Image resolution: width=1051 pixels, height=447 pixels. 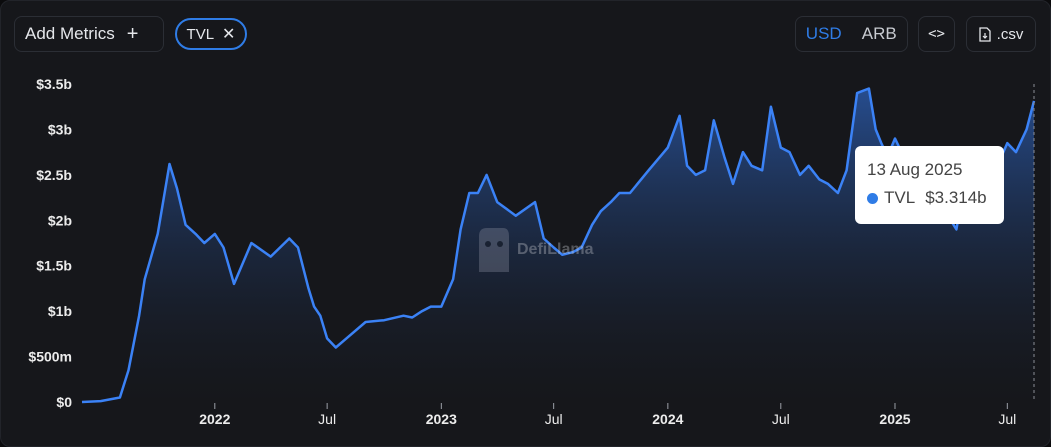 I want to click on llama-logo-icon, so click(x=494, y=250).